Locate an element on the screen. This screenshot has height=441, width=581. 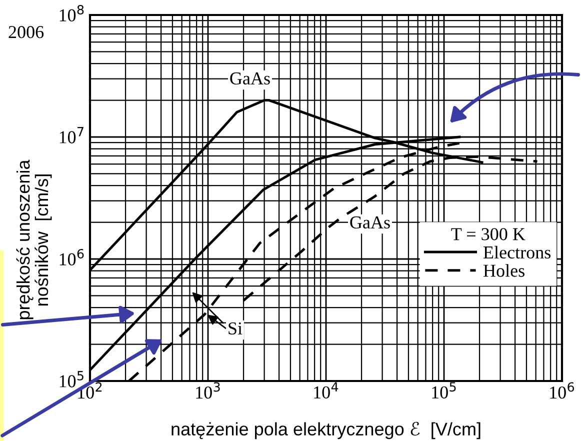
y-tick-label: 10$^{7}$ is located at coordinates (72, 135).